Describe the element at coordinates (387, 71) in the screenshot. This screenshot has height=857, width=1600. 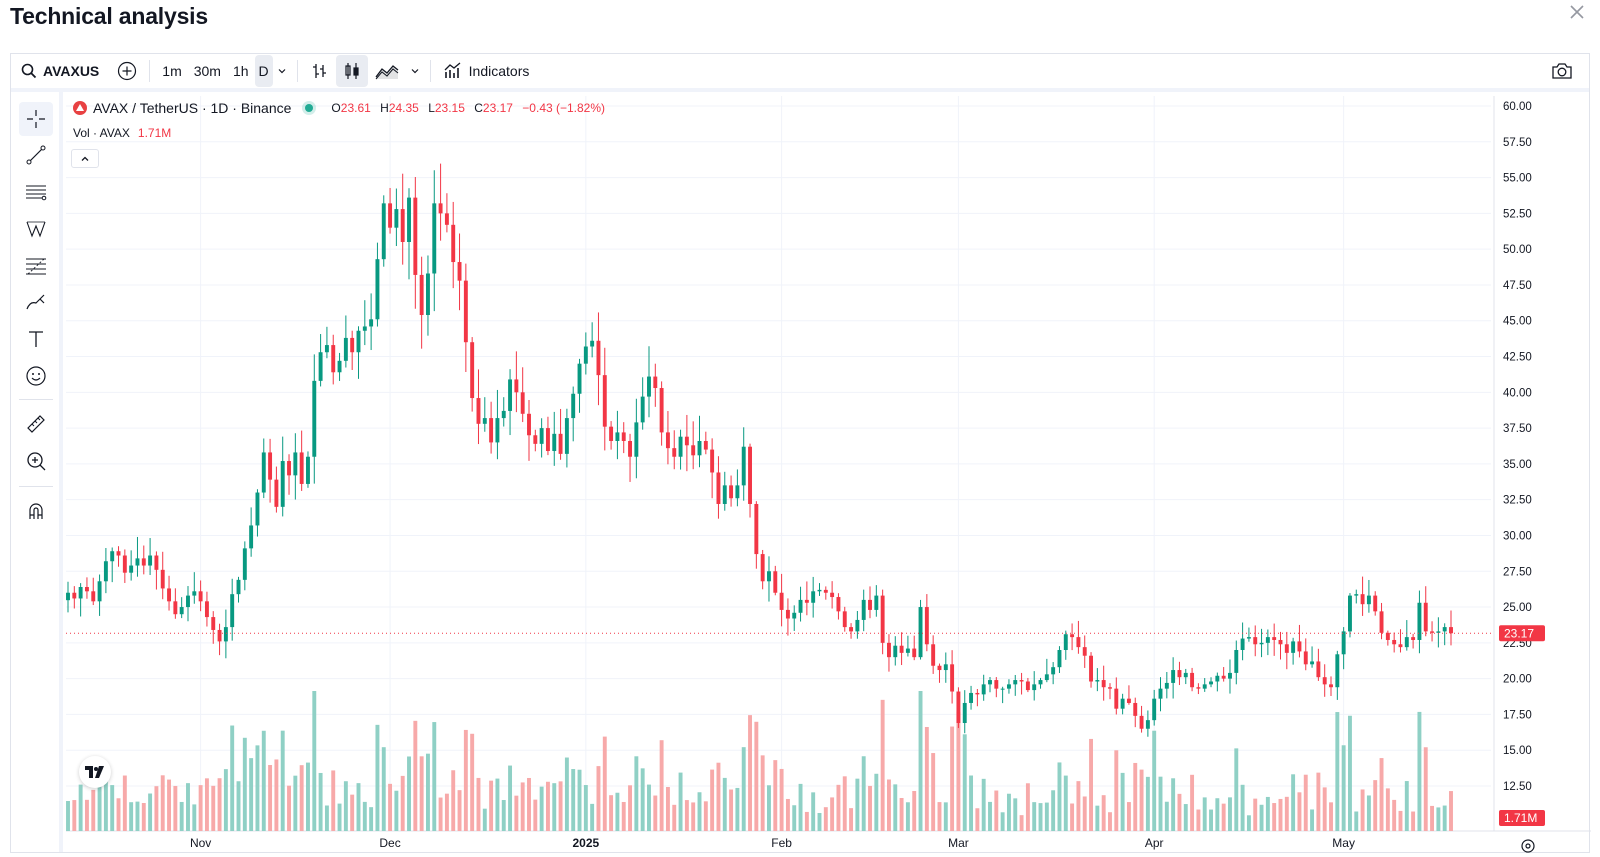
I see `area-chart-type-button` at that location.